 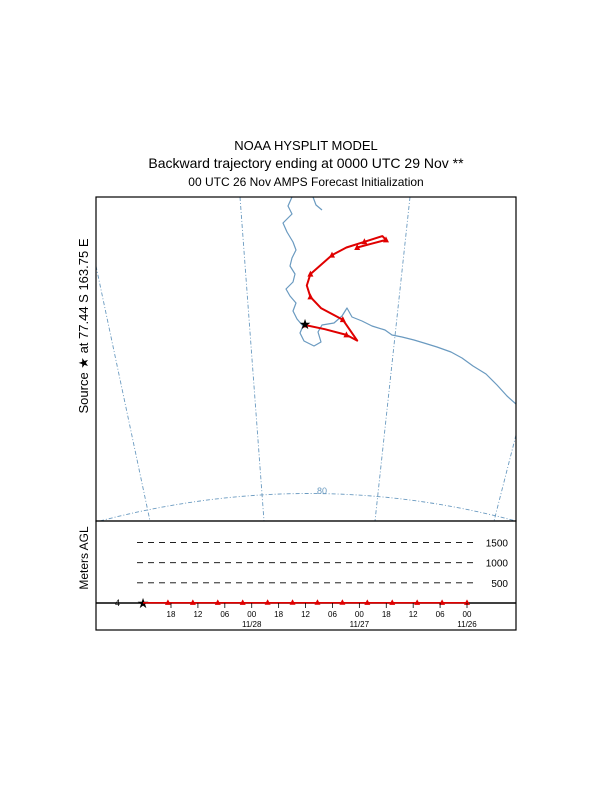 I want to click on date-label: 11/27, so click(x=360, y=624).